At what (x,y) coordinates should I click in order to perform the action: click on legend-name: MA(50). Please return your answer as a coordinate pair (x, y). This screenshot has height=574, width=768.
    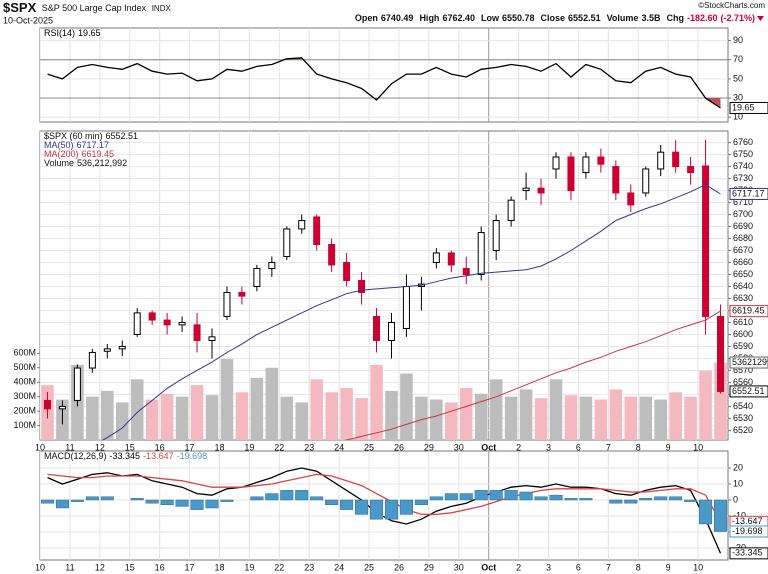
    Looking at the image, I should click on (59, 145).